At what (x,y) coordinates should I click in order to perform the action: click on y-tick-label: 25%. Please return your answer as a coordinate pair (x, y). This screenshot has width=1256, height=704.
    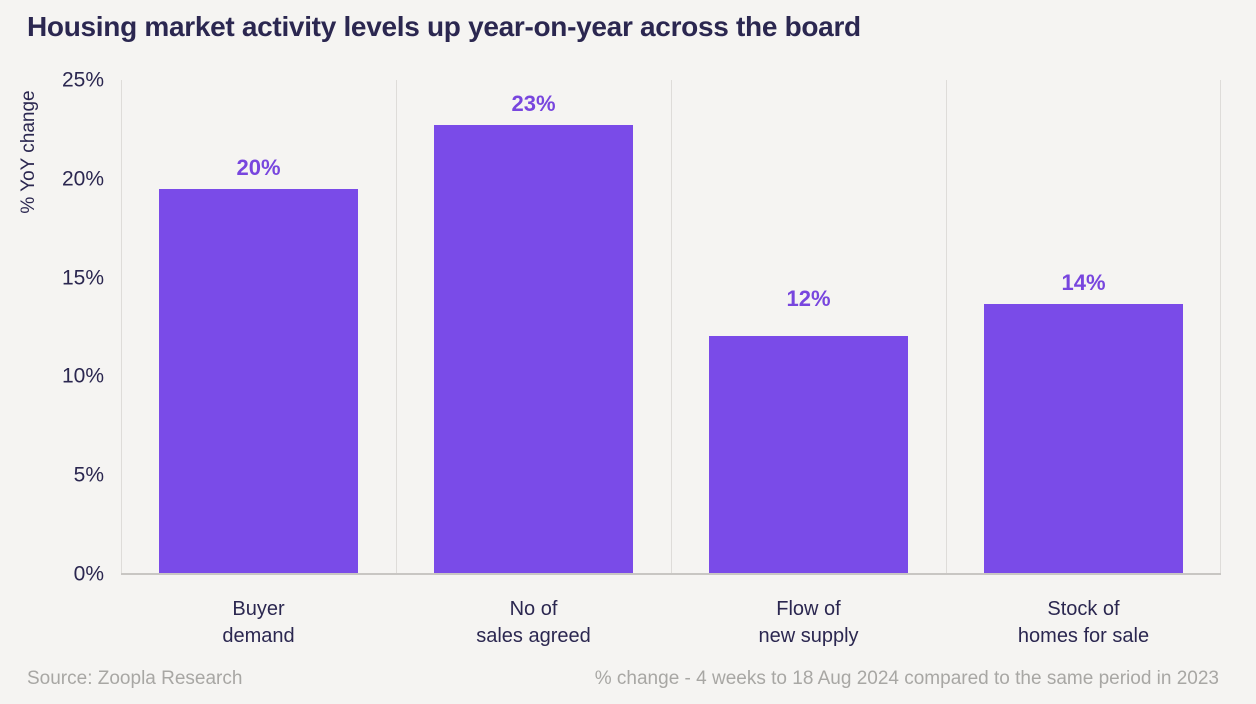
    Looking at the image, I should click on (82, 80).